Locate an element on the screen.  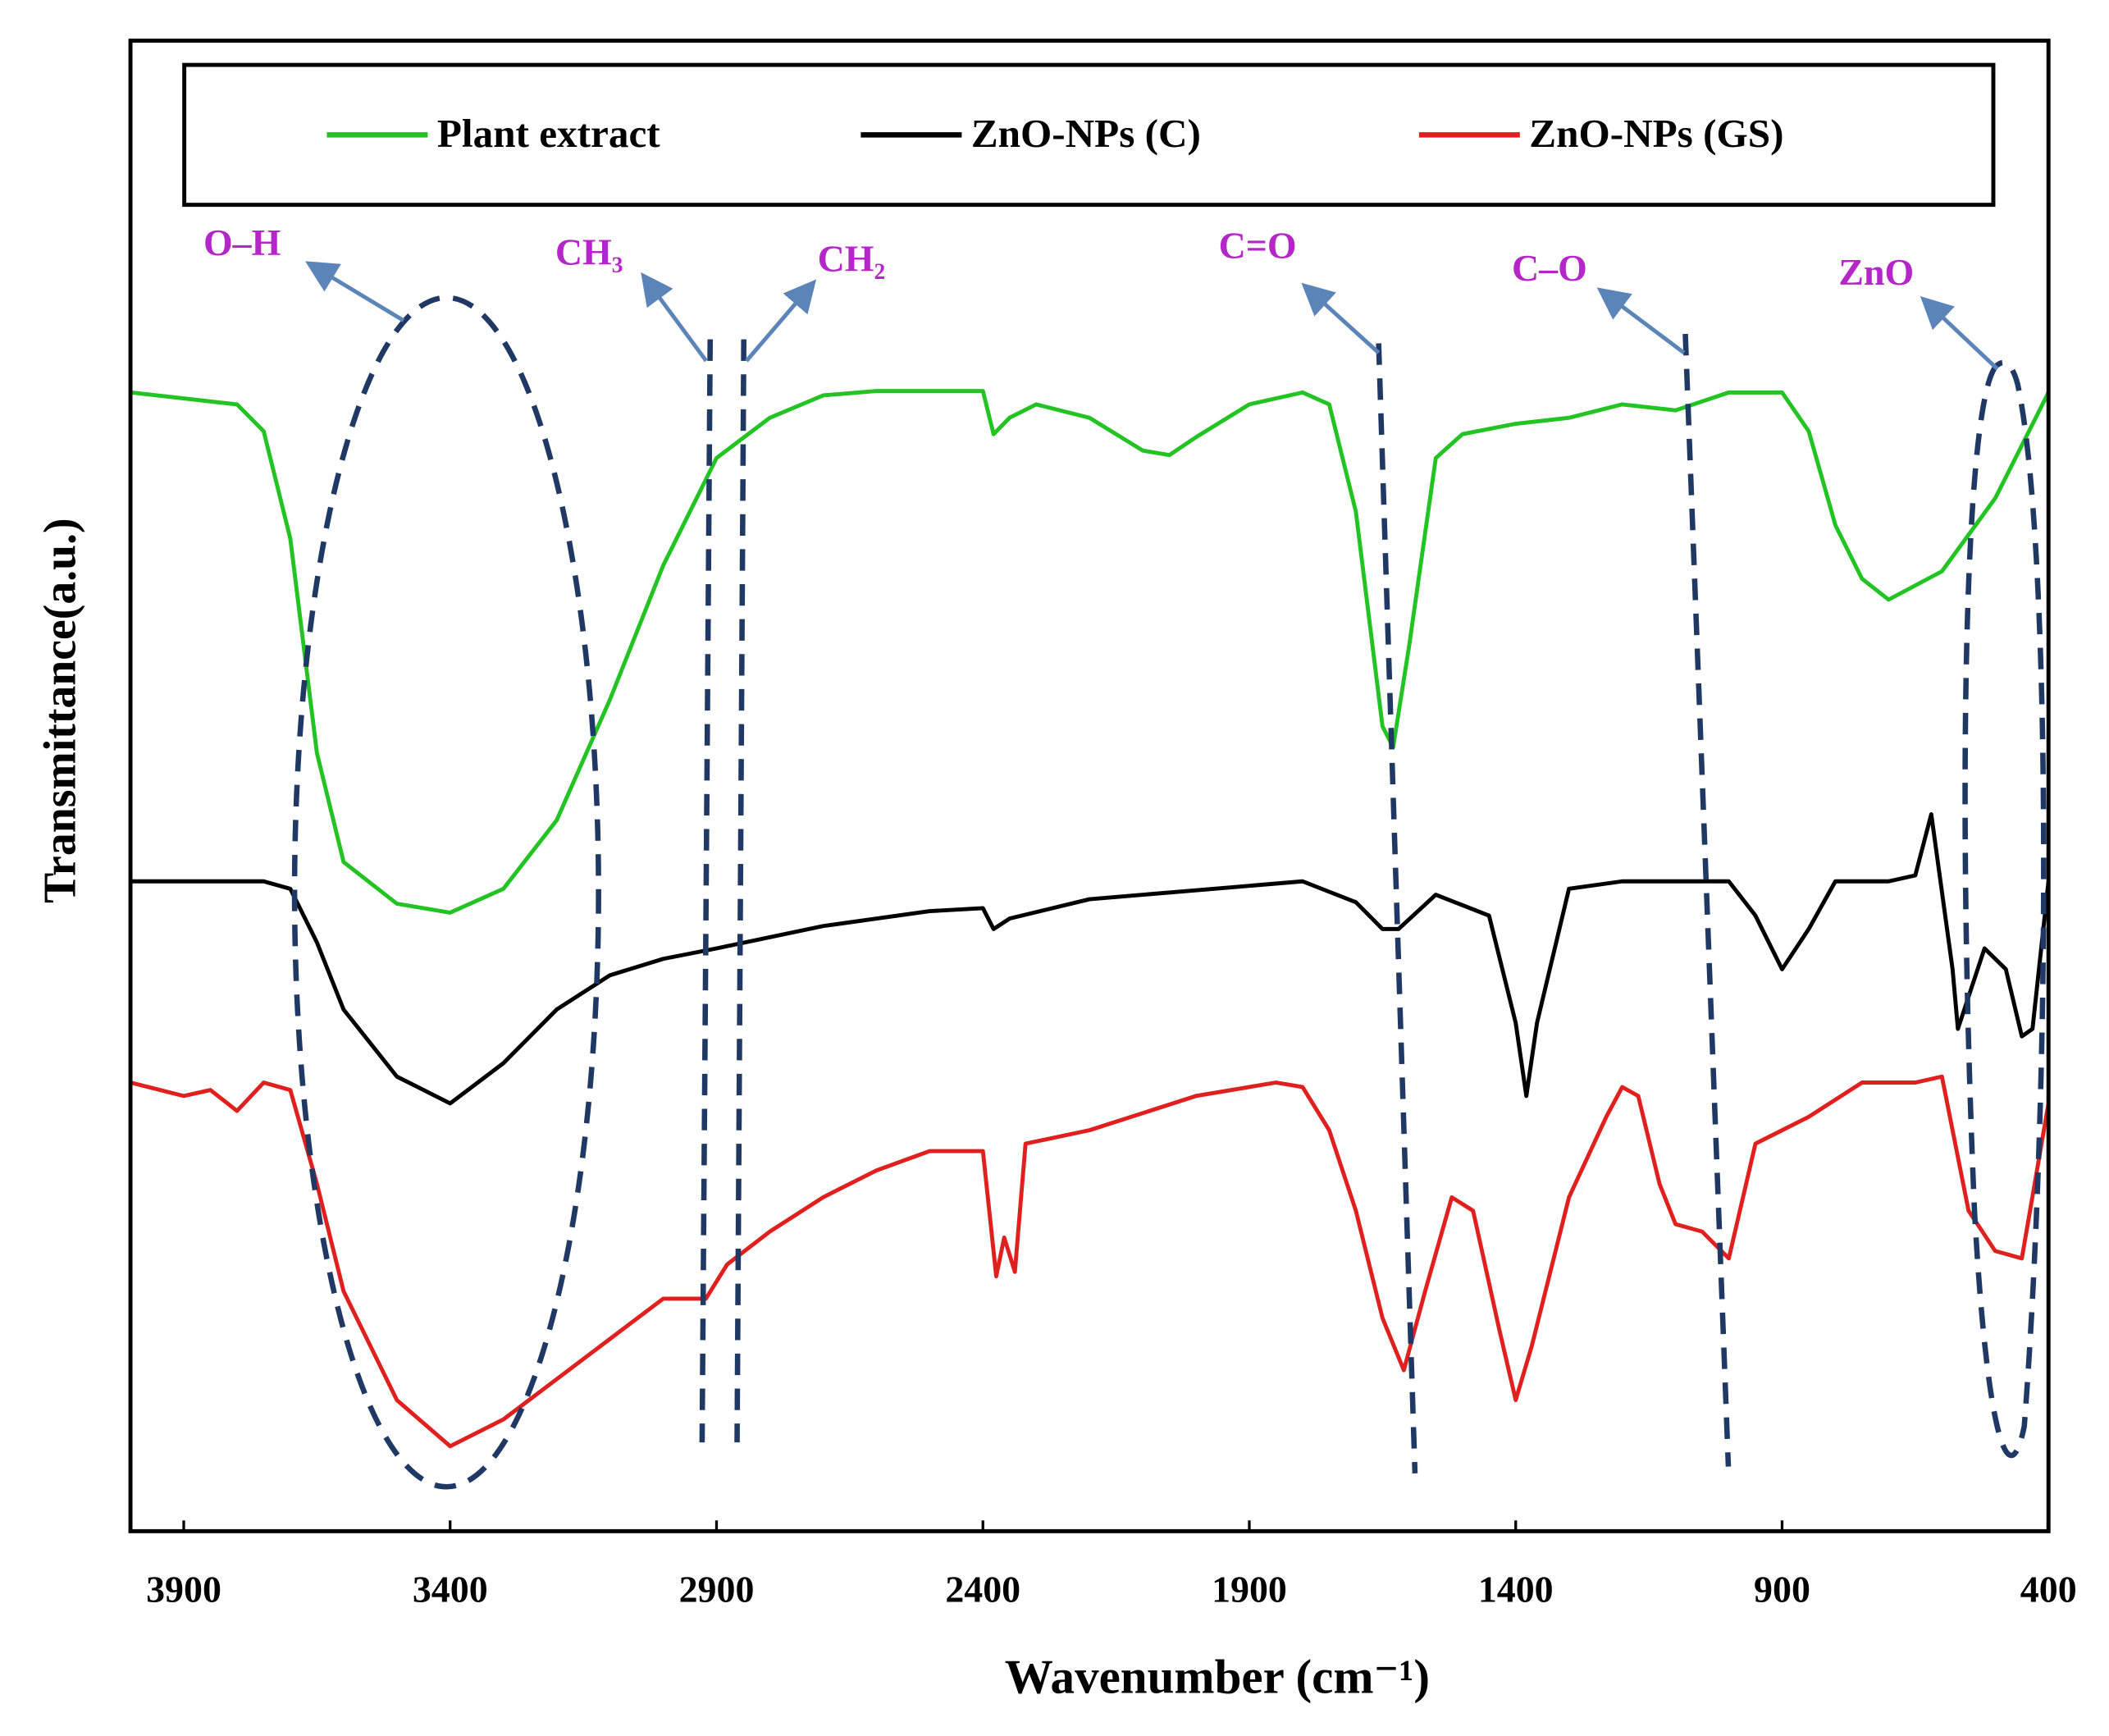
oh-ellipse is located at coordinates (446, 892).